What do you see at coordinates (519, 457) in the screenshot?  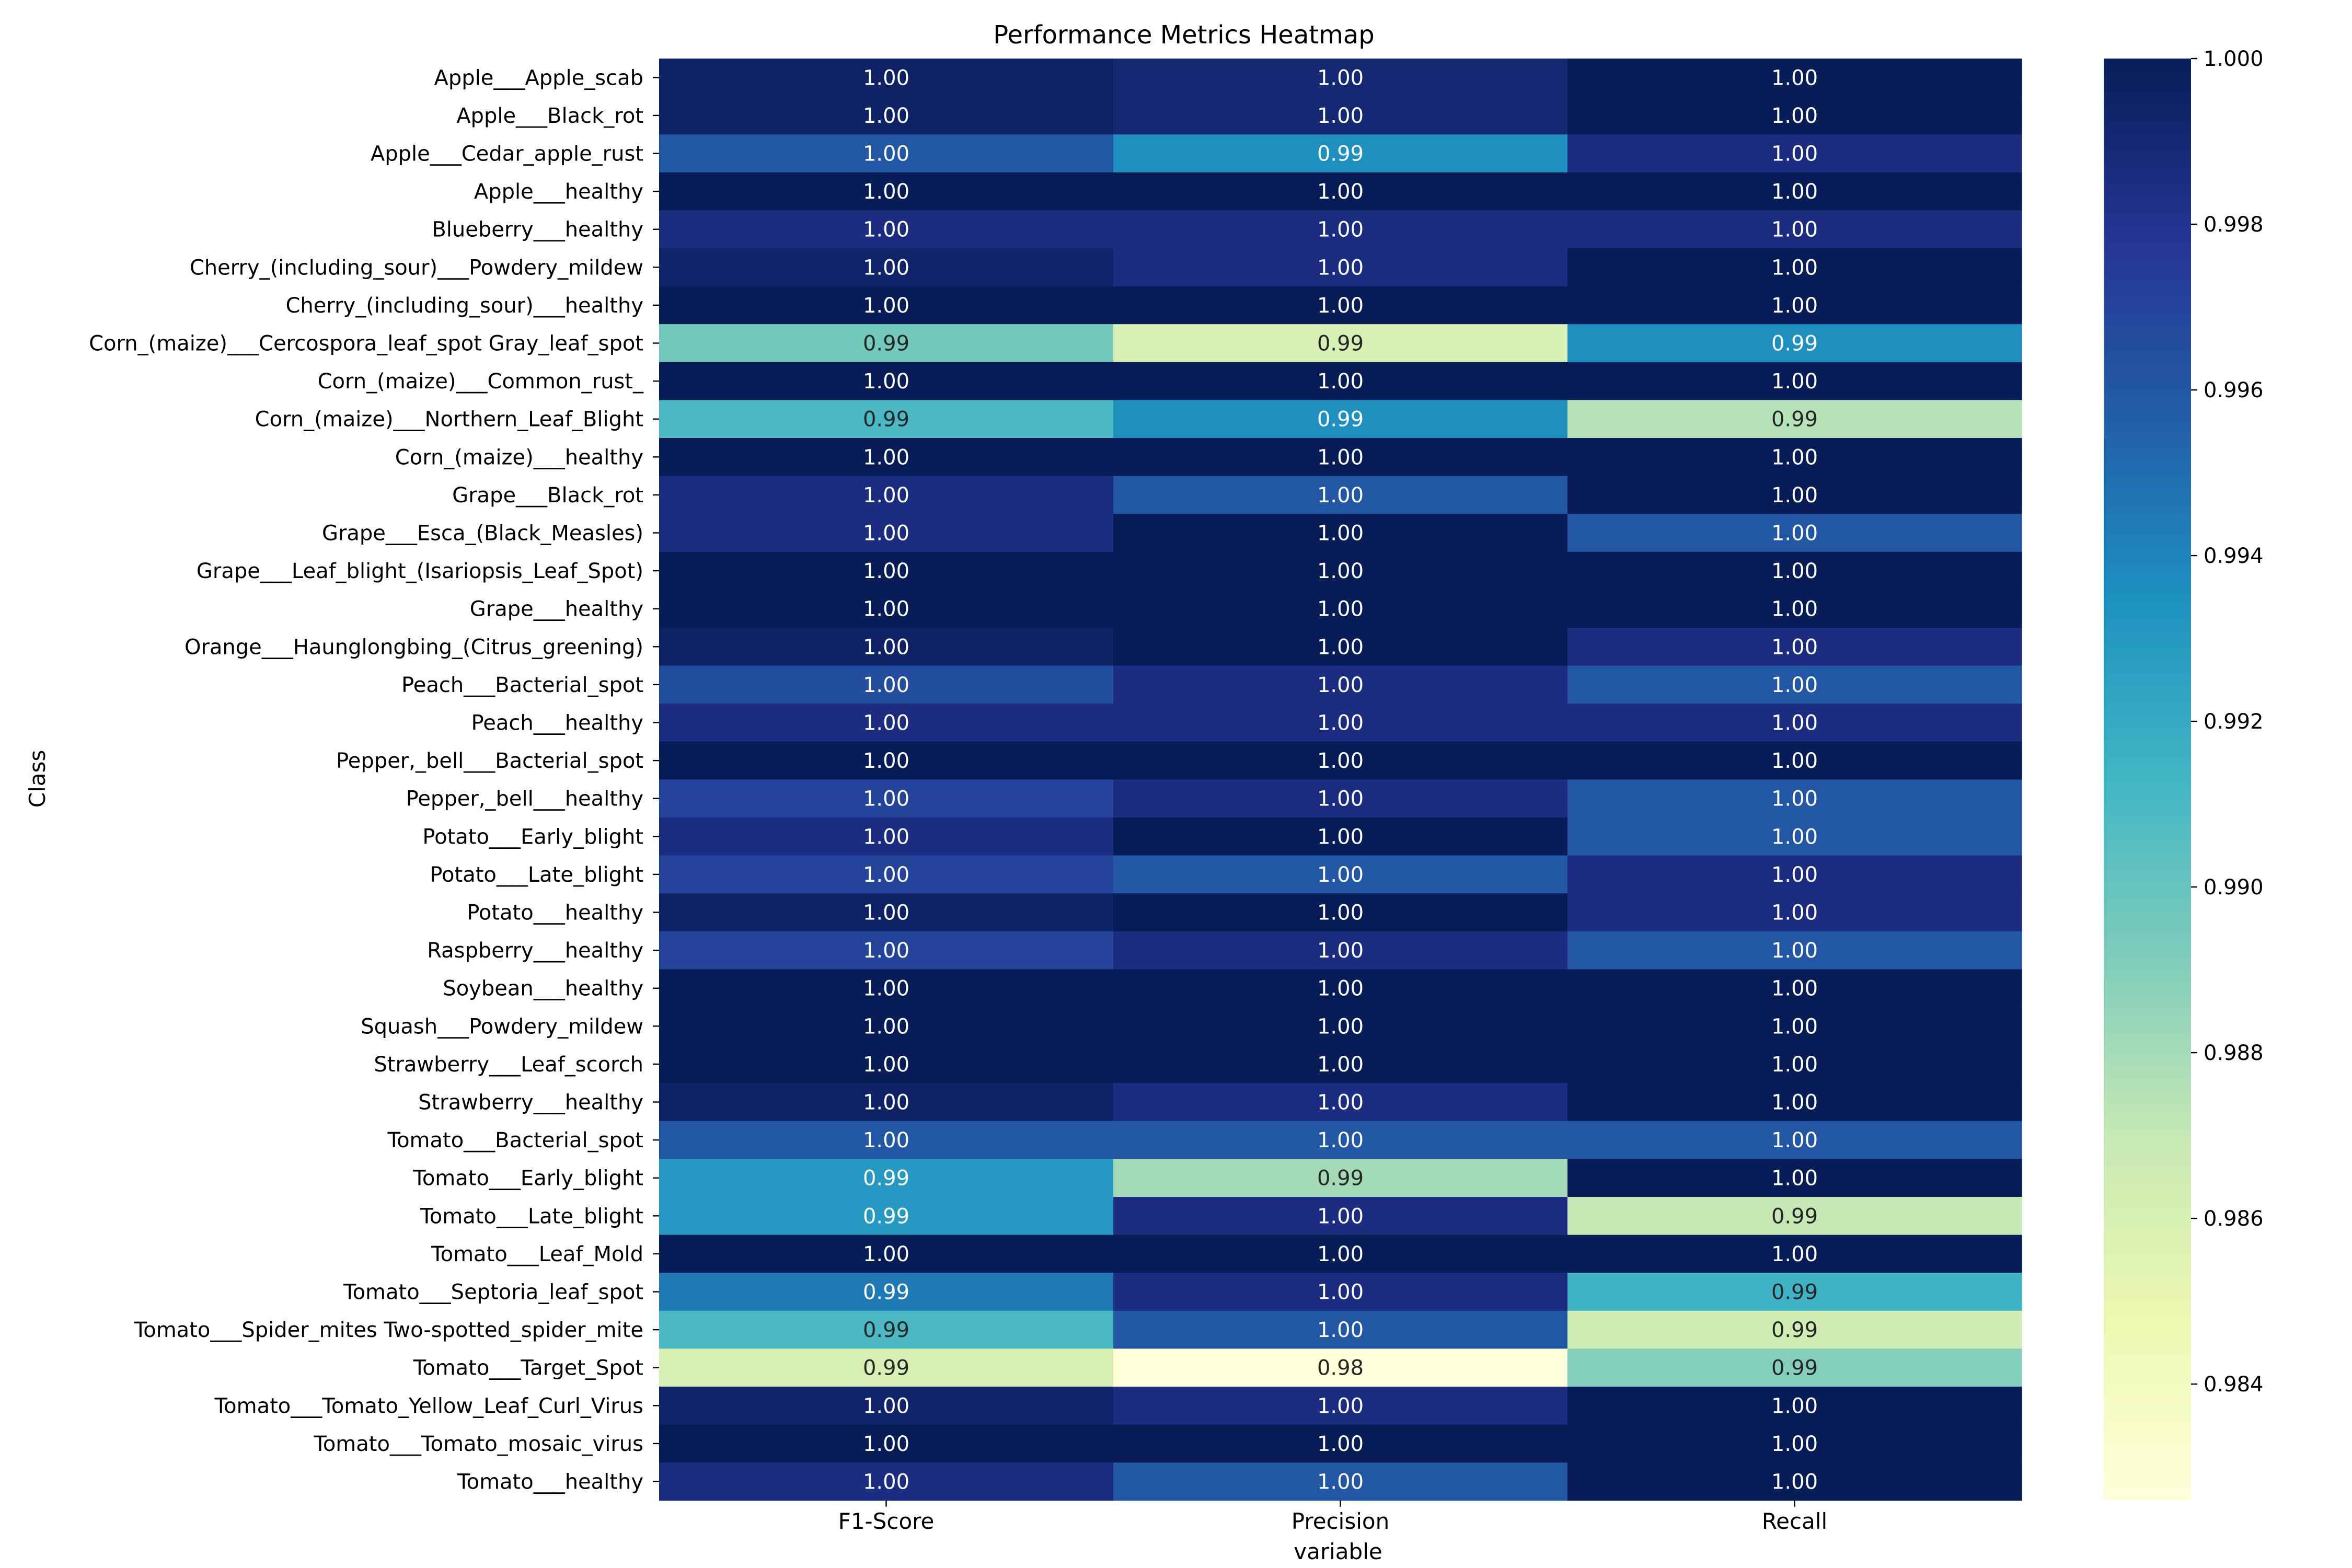 I see `row-label-corn-maize-healthy: Corn_(maize)___healthy` at bounding box center [519, 457].